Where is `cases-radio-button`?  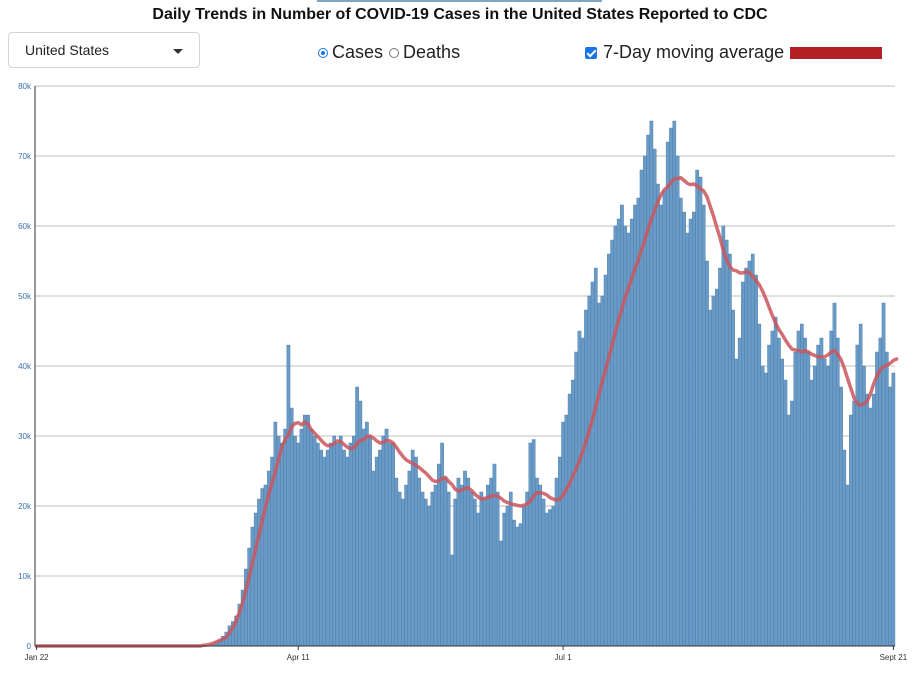 cases-radio-button is located at coordinates (323, 52).